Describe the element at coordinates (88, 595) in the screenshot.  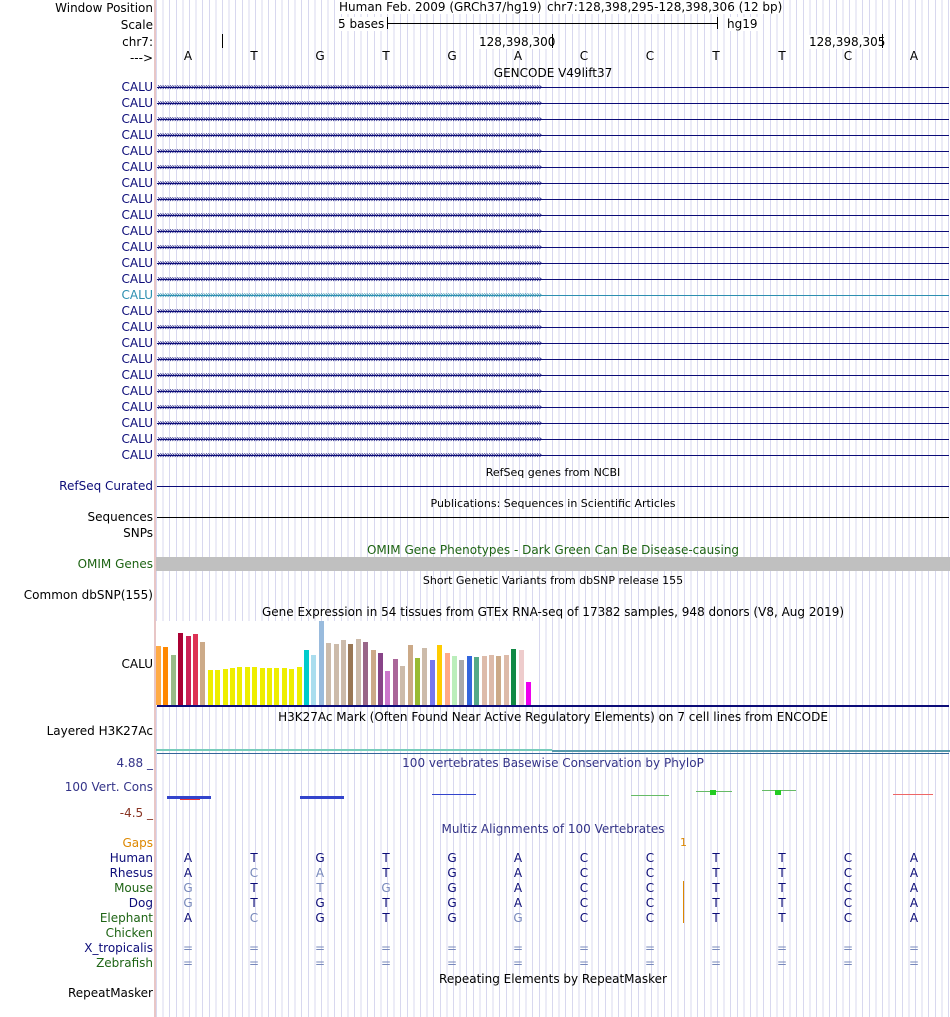
I see `dbsnp-label: Common dbSNP(155)` at that location.